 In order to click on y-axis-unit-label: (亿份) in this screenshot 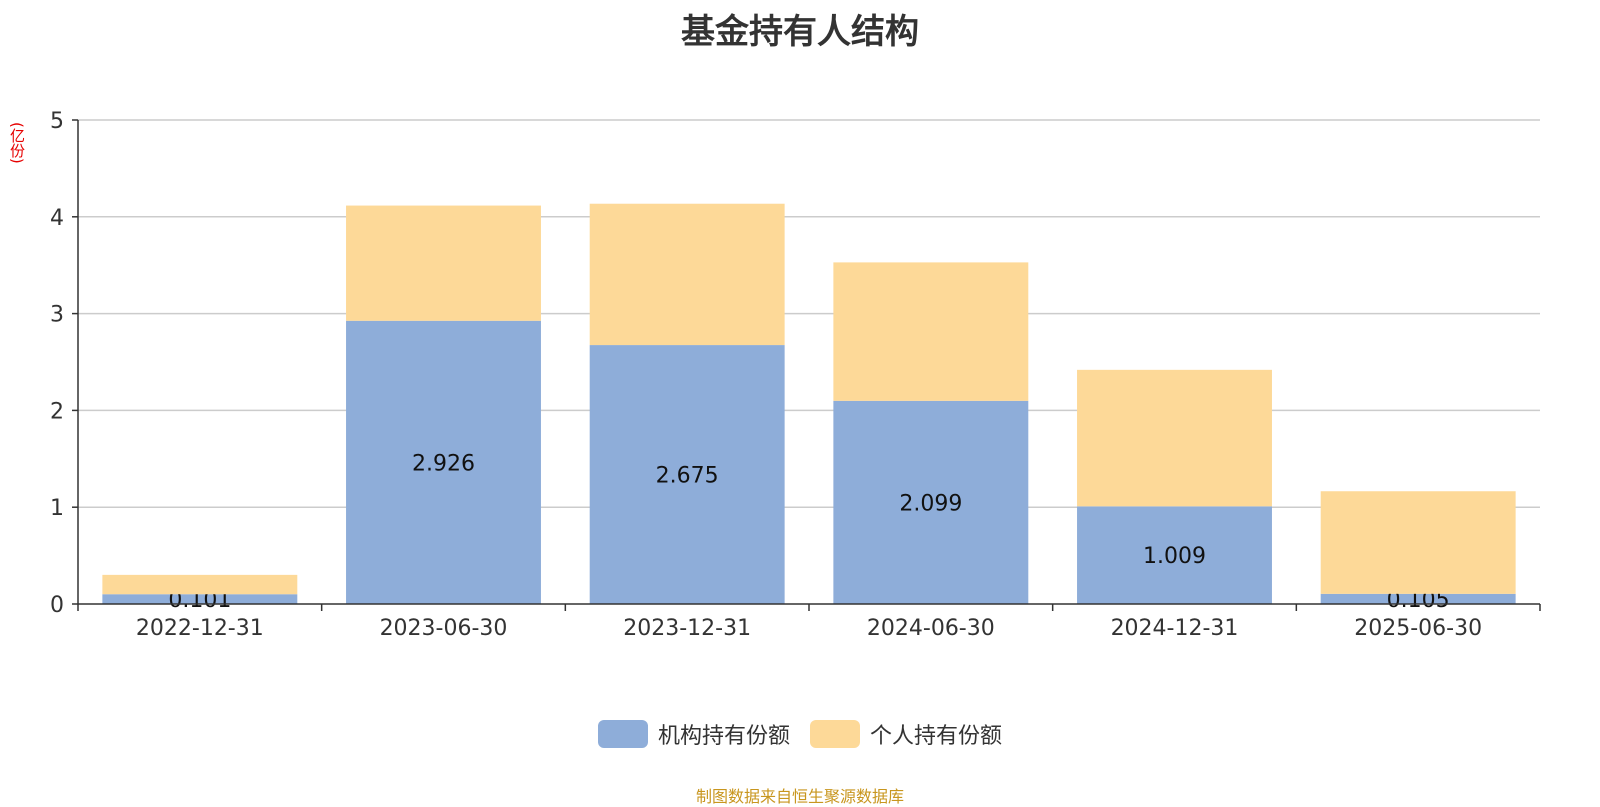, I will do `click(17, 143)`.